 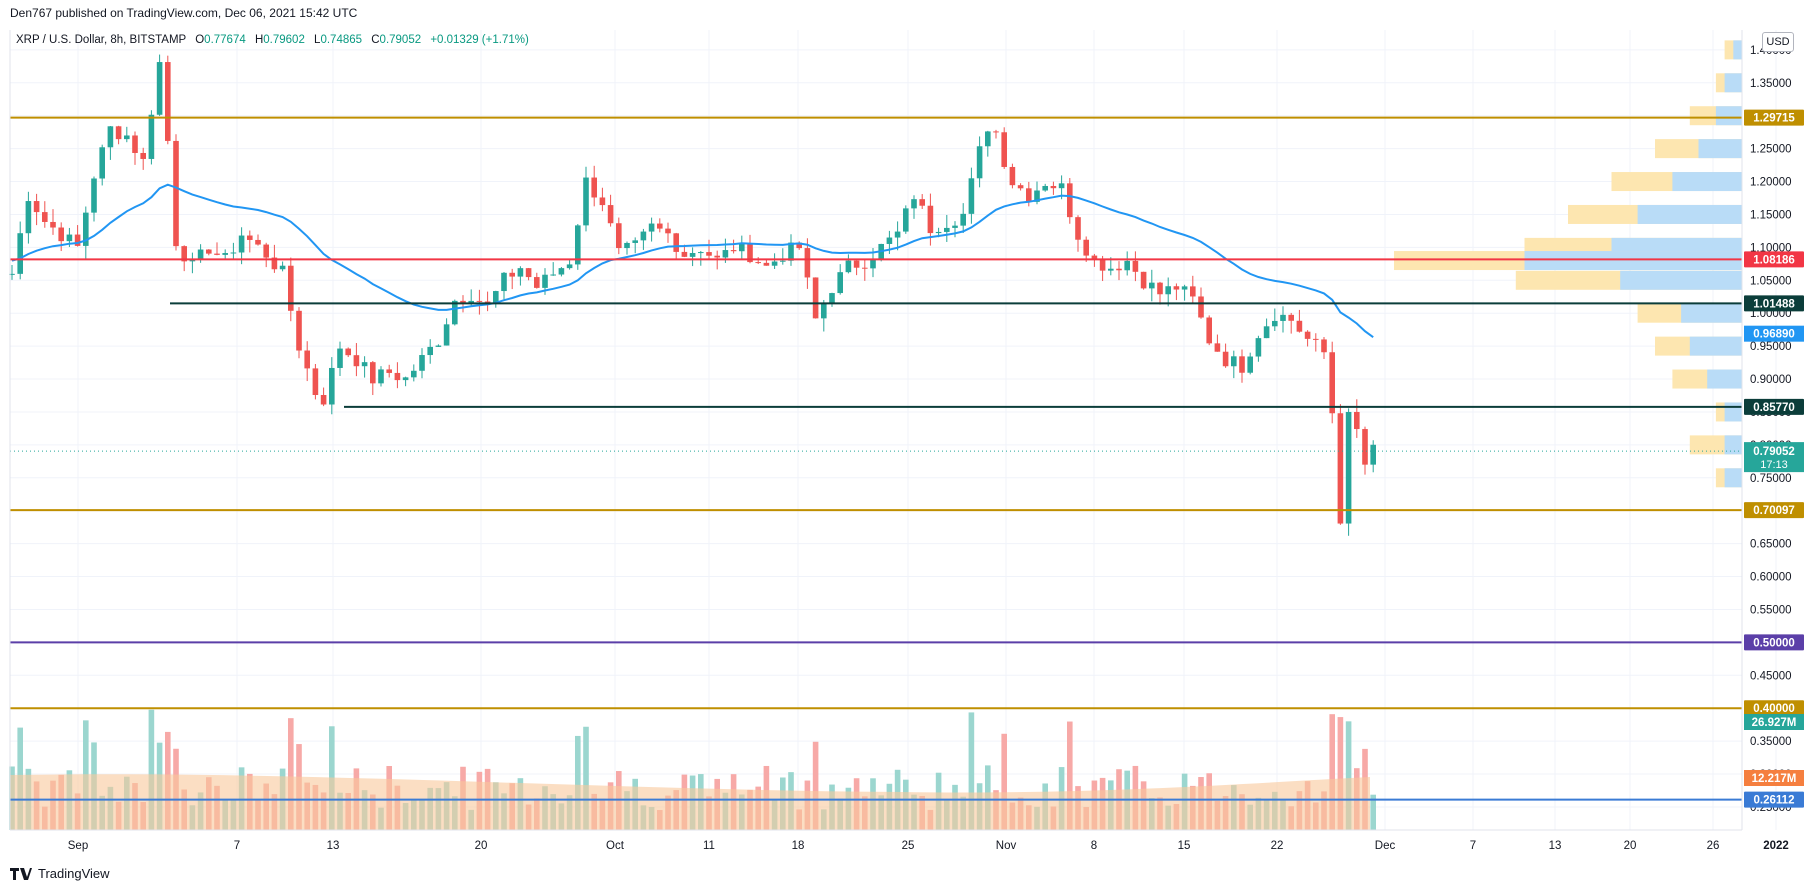 What do you see at coordinates (375, 40) in the screenshot?
I see `close-label: C` at bounding box center [375, 40].